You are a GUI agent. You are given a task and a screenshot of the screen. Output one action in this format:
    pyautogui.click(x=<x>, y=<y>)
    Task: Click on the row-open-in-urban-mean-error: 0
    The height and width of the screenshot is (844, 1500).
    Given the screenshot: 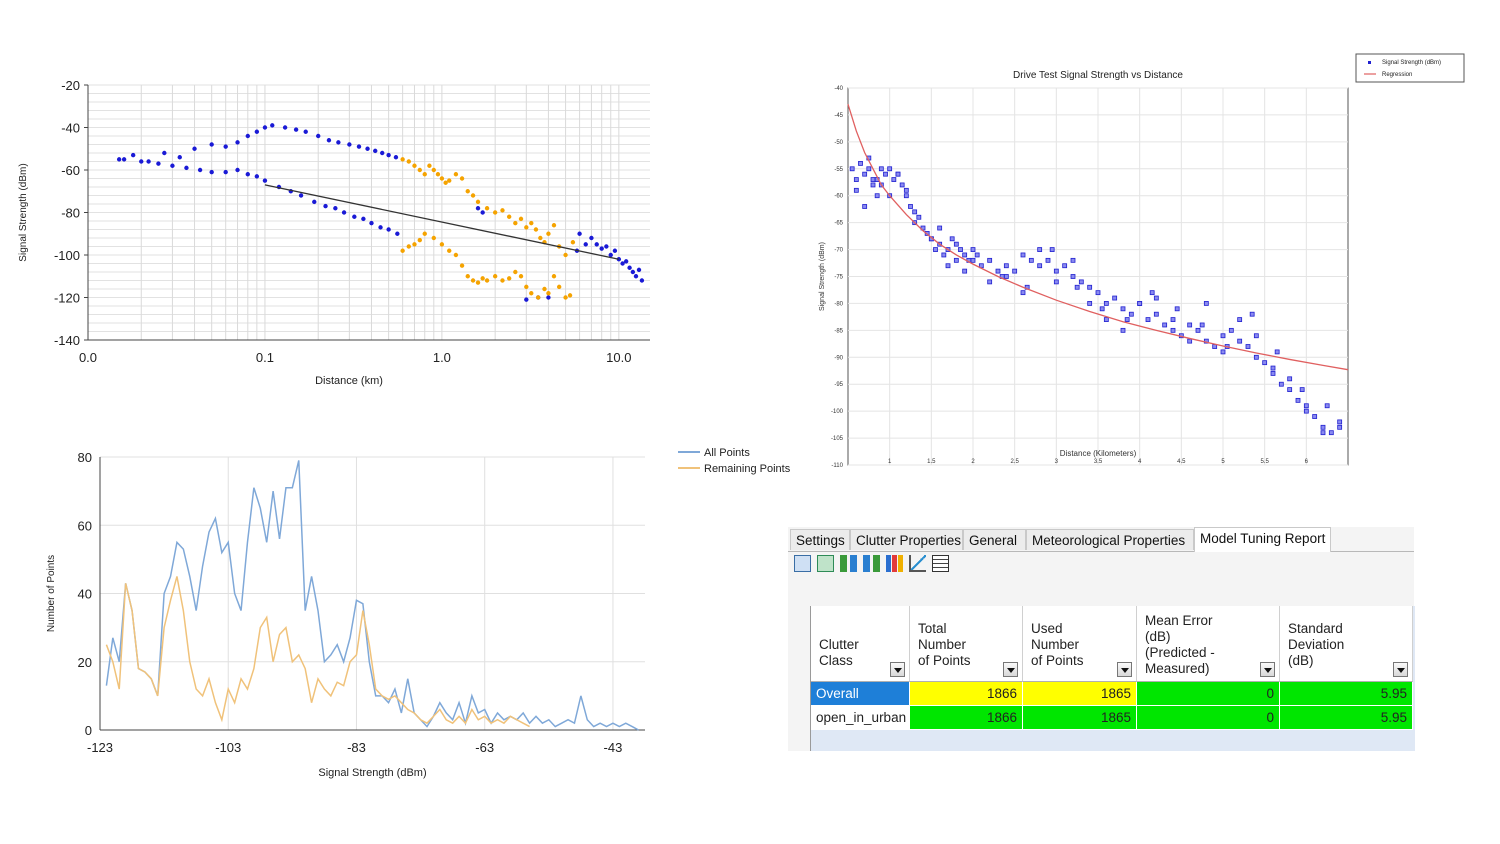 What is the action you would take?
    pyautogui.click(x=1208, y=718)
    